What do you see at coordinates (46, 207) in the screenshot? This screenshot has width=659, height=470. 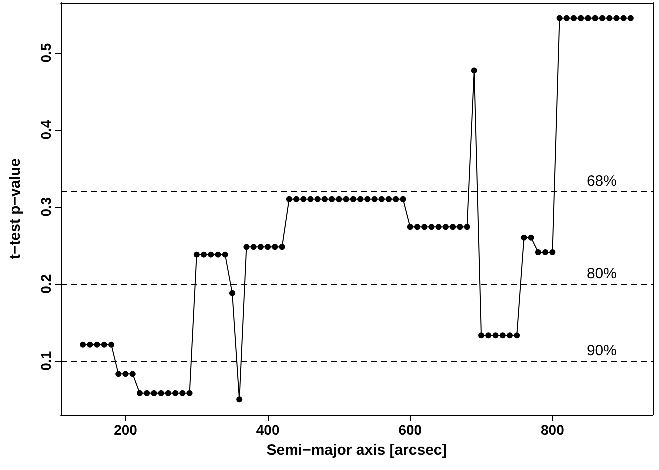 I see `y-tick-label: 0.3` at bounding box center [46, 207].